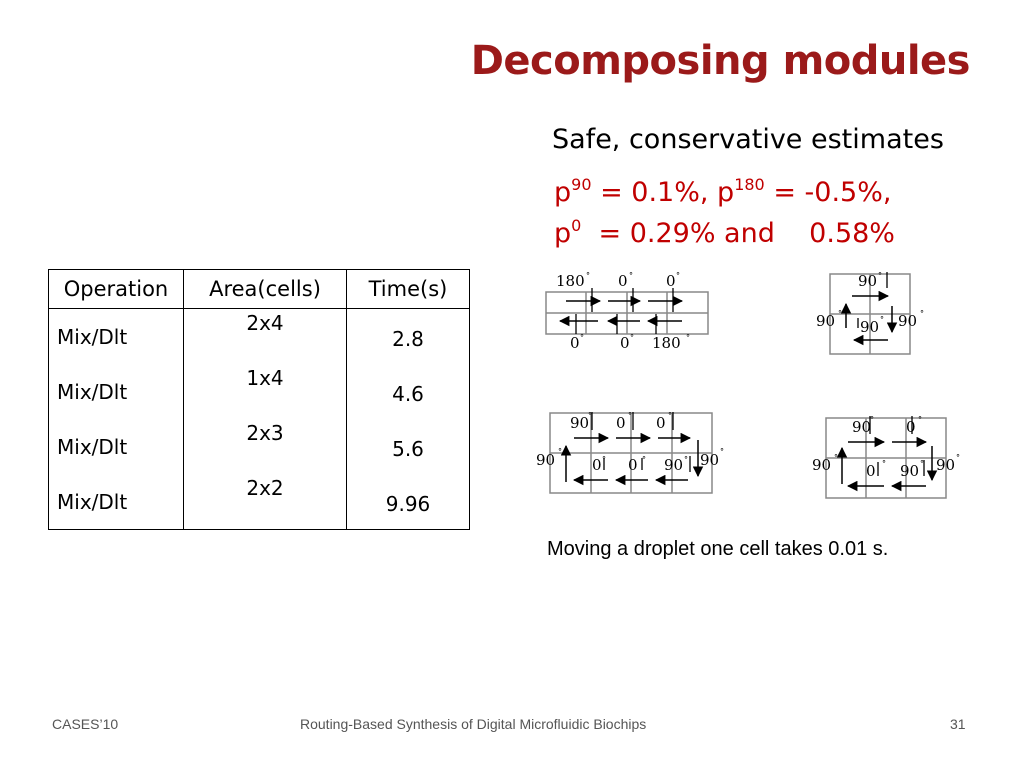  I want to click on estimate-0-value: = 0.29% and 0.58%, so click(738, 233).